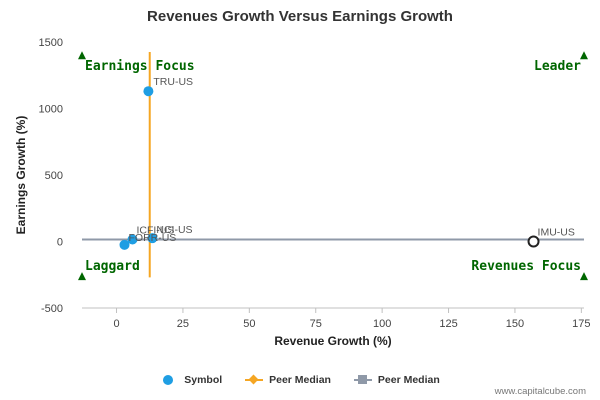 The height and width of the screenshot is (400, 600). Describe the element at coordinates (300, 16) in the screenshot. I see `chart-title: Revenues Growth Versus Earnings Growth` at that location.